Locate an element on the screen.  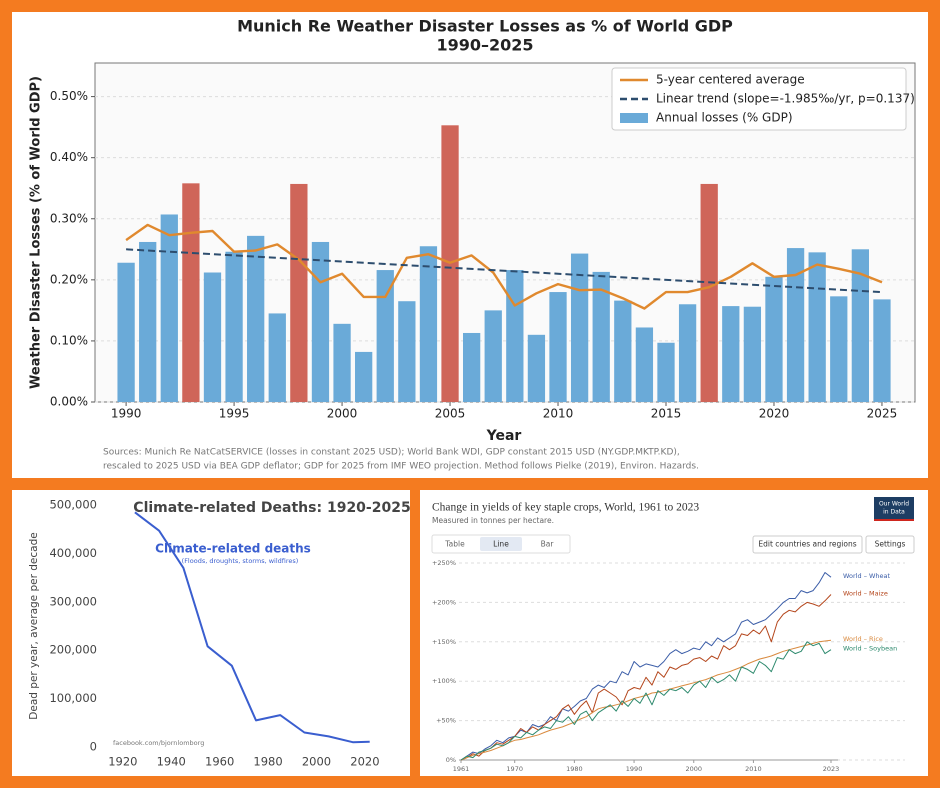
x-tick-label: 2005 is located at coordinates (450, 414).